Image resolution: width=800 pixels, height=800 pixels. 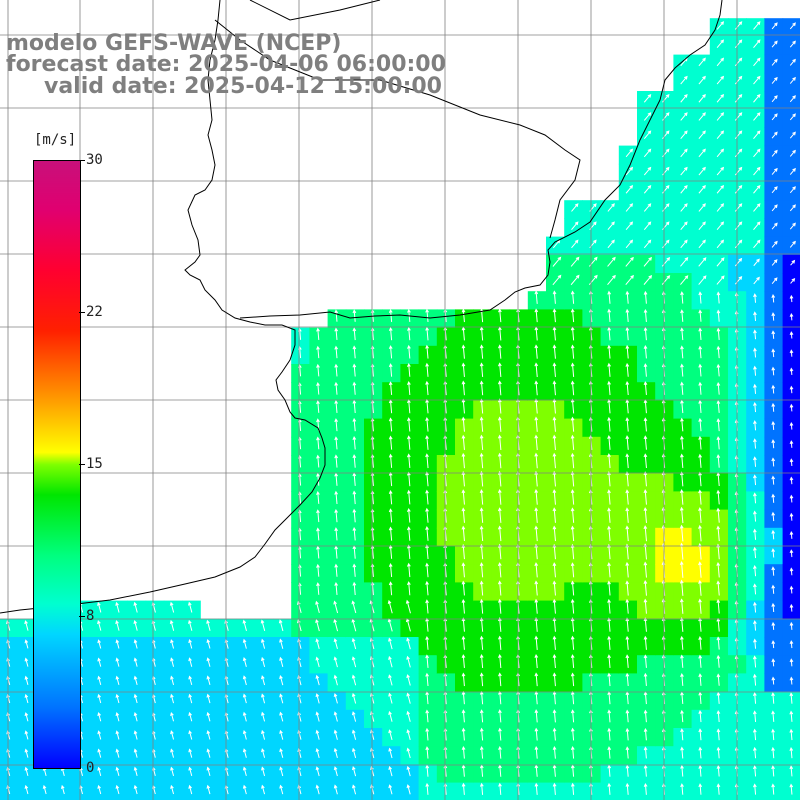 I want to click on coastline-inland, so click(x=397, y=129).